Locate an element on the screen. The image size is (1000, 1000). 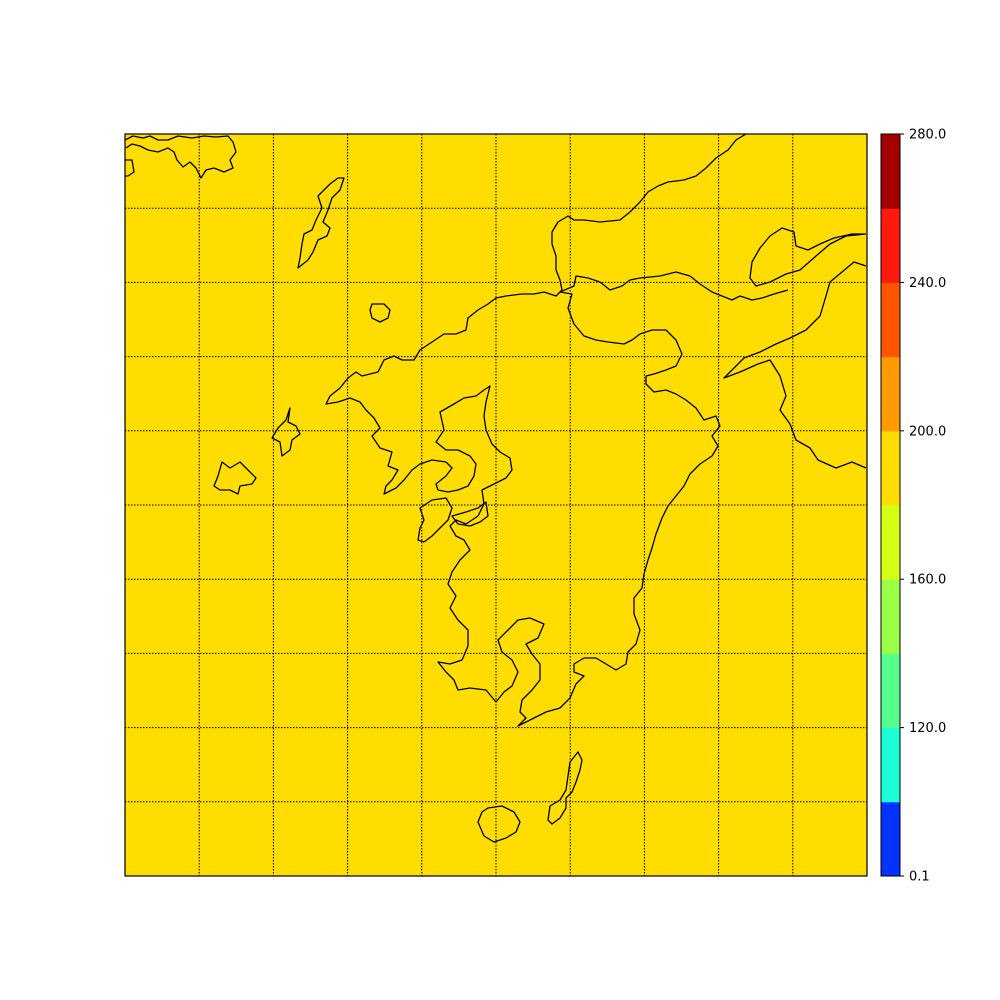
coastline-shikoku is located at coordinates (808, 257).